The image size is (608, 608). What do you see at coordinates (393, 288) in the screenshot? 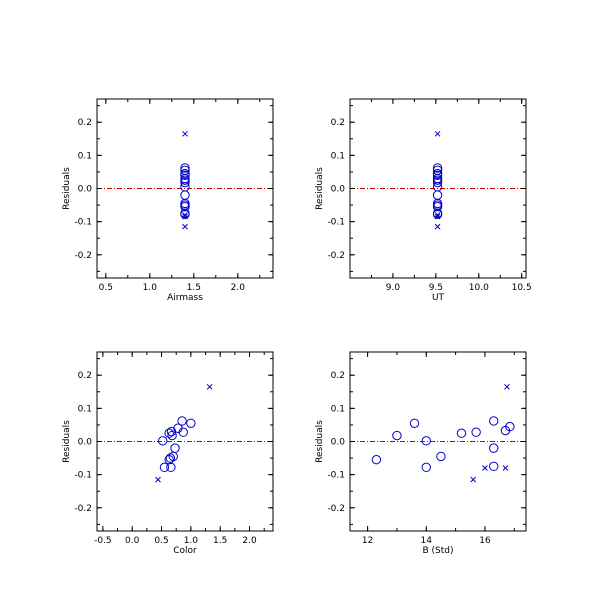
I see `x-tick-label: 9.0` at bounding box center [393, 288].